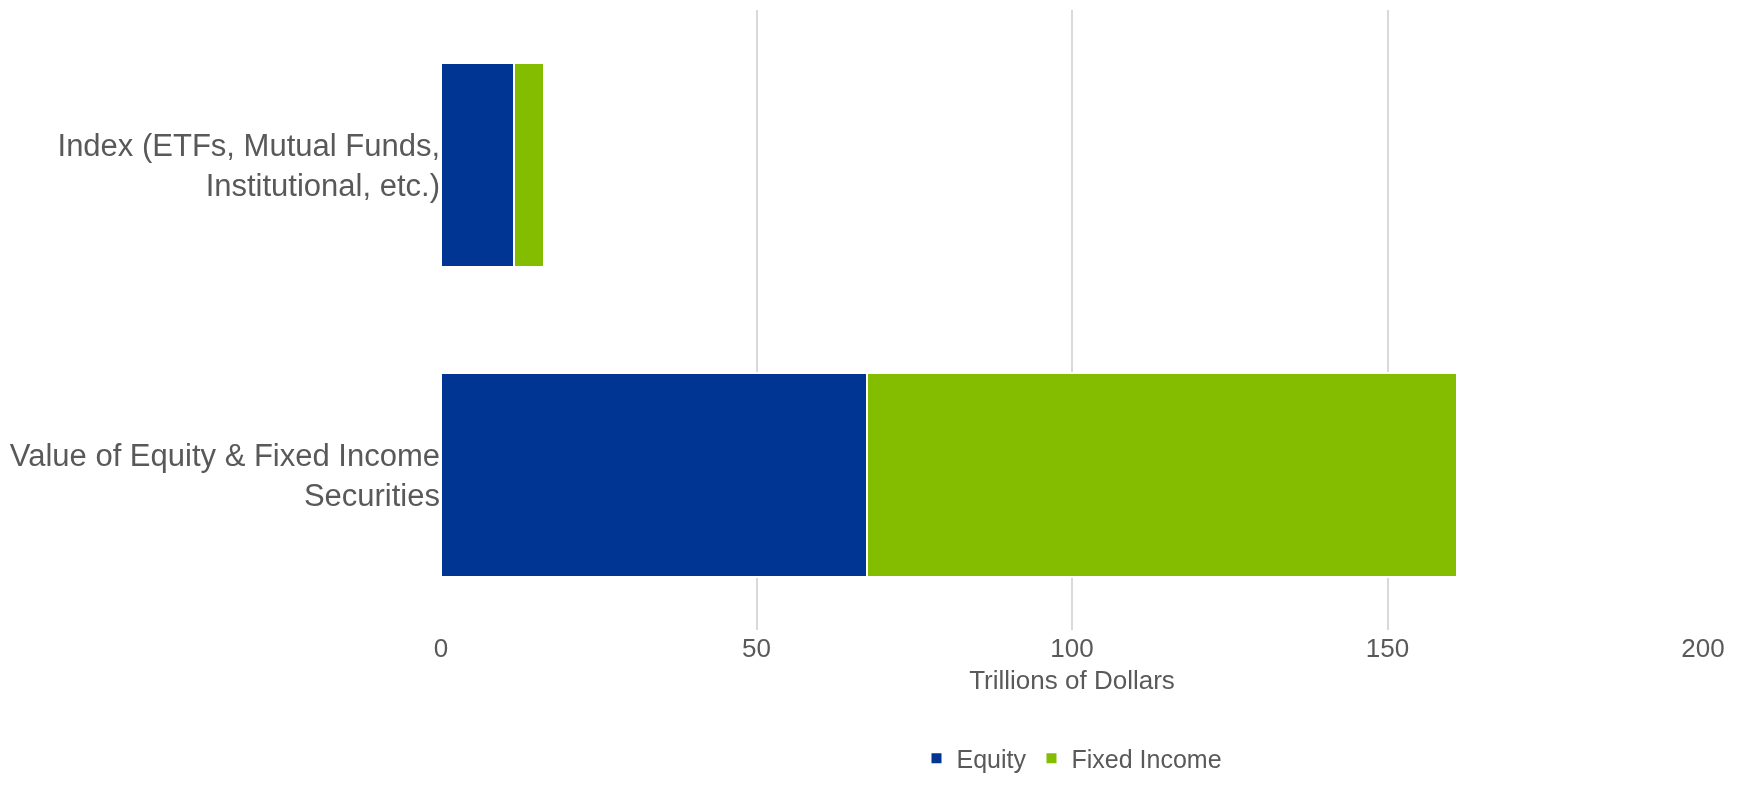 The height and width of the screenshot is (791, 1737). I want to click on x-axis-title: Trillions of Dollars, so click(1072, 679).